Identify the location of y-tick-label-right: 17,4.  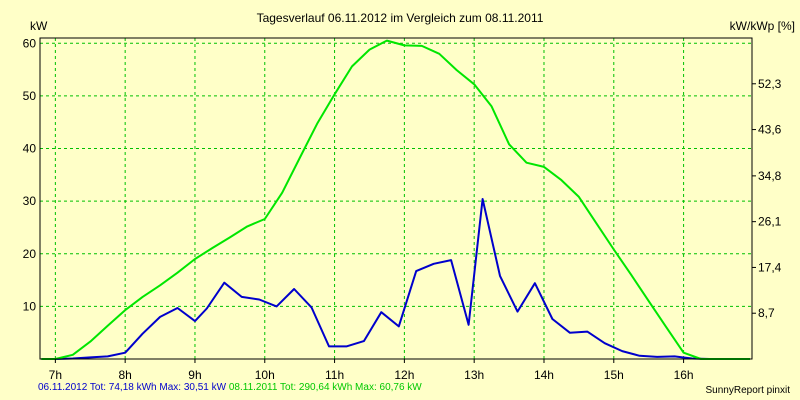
(770, 267).